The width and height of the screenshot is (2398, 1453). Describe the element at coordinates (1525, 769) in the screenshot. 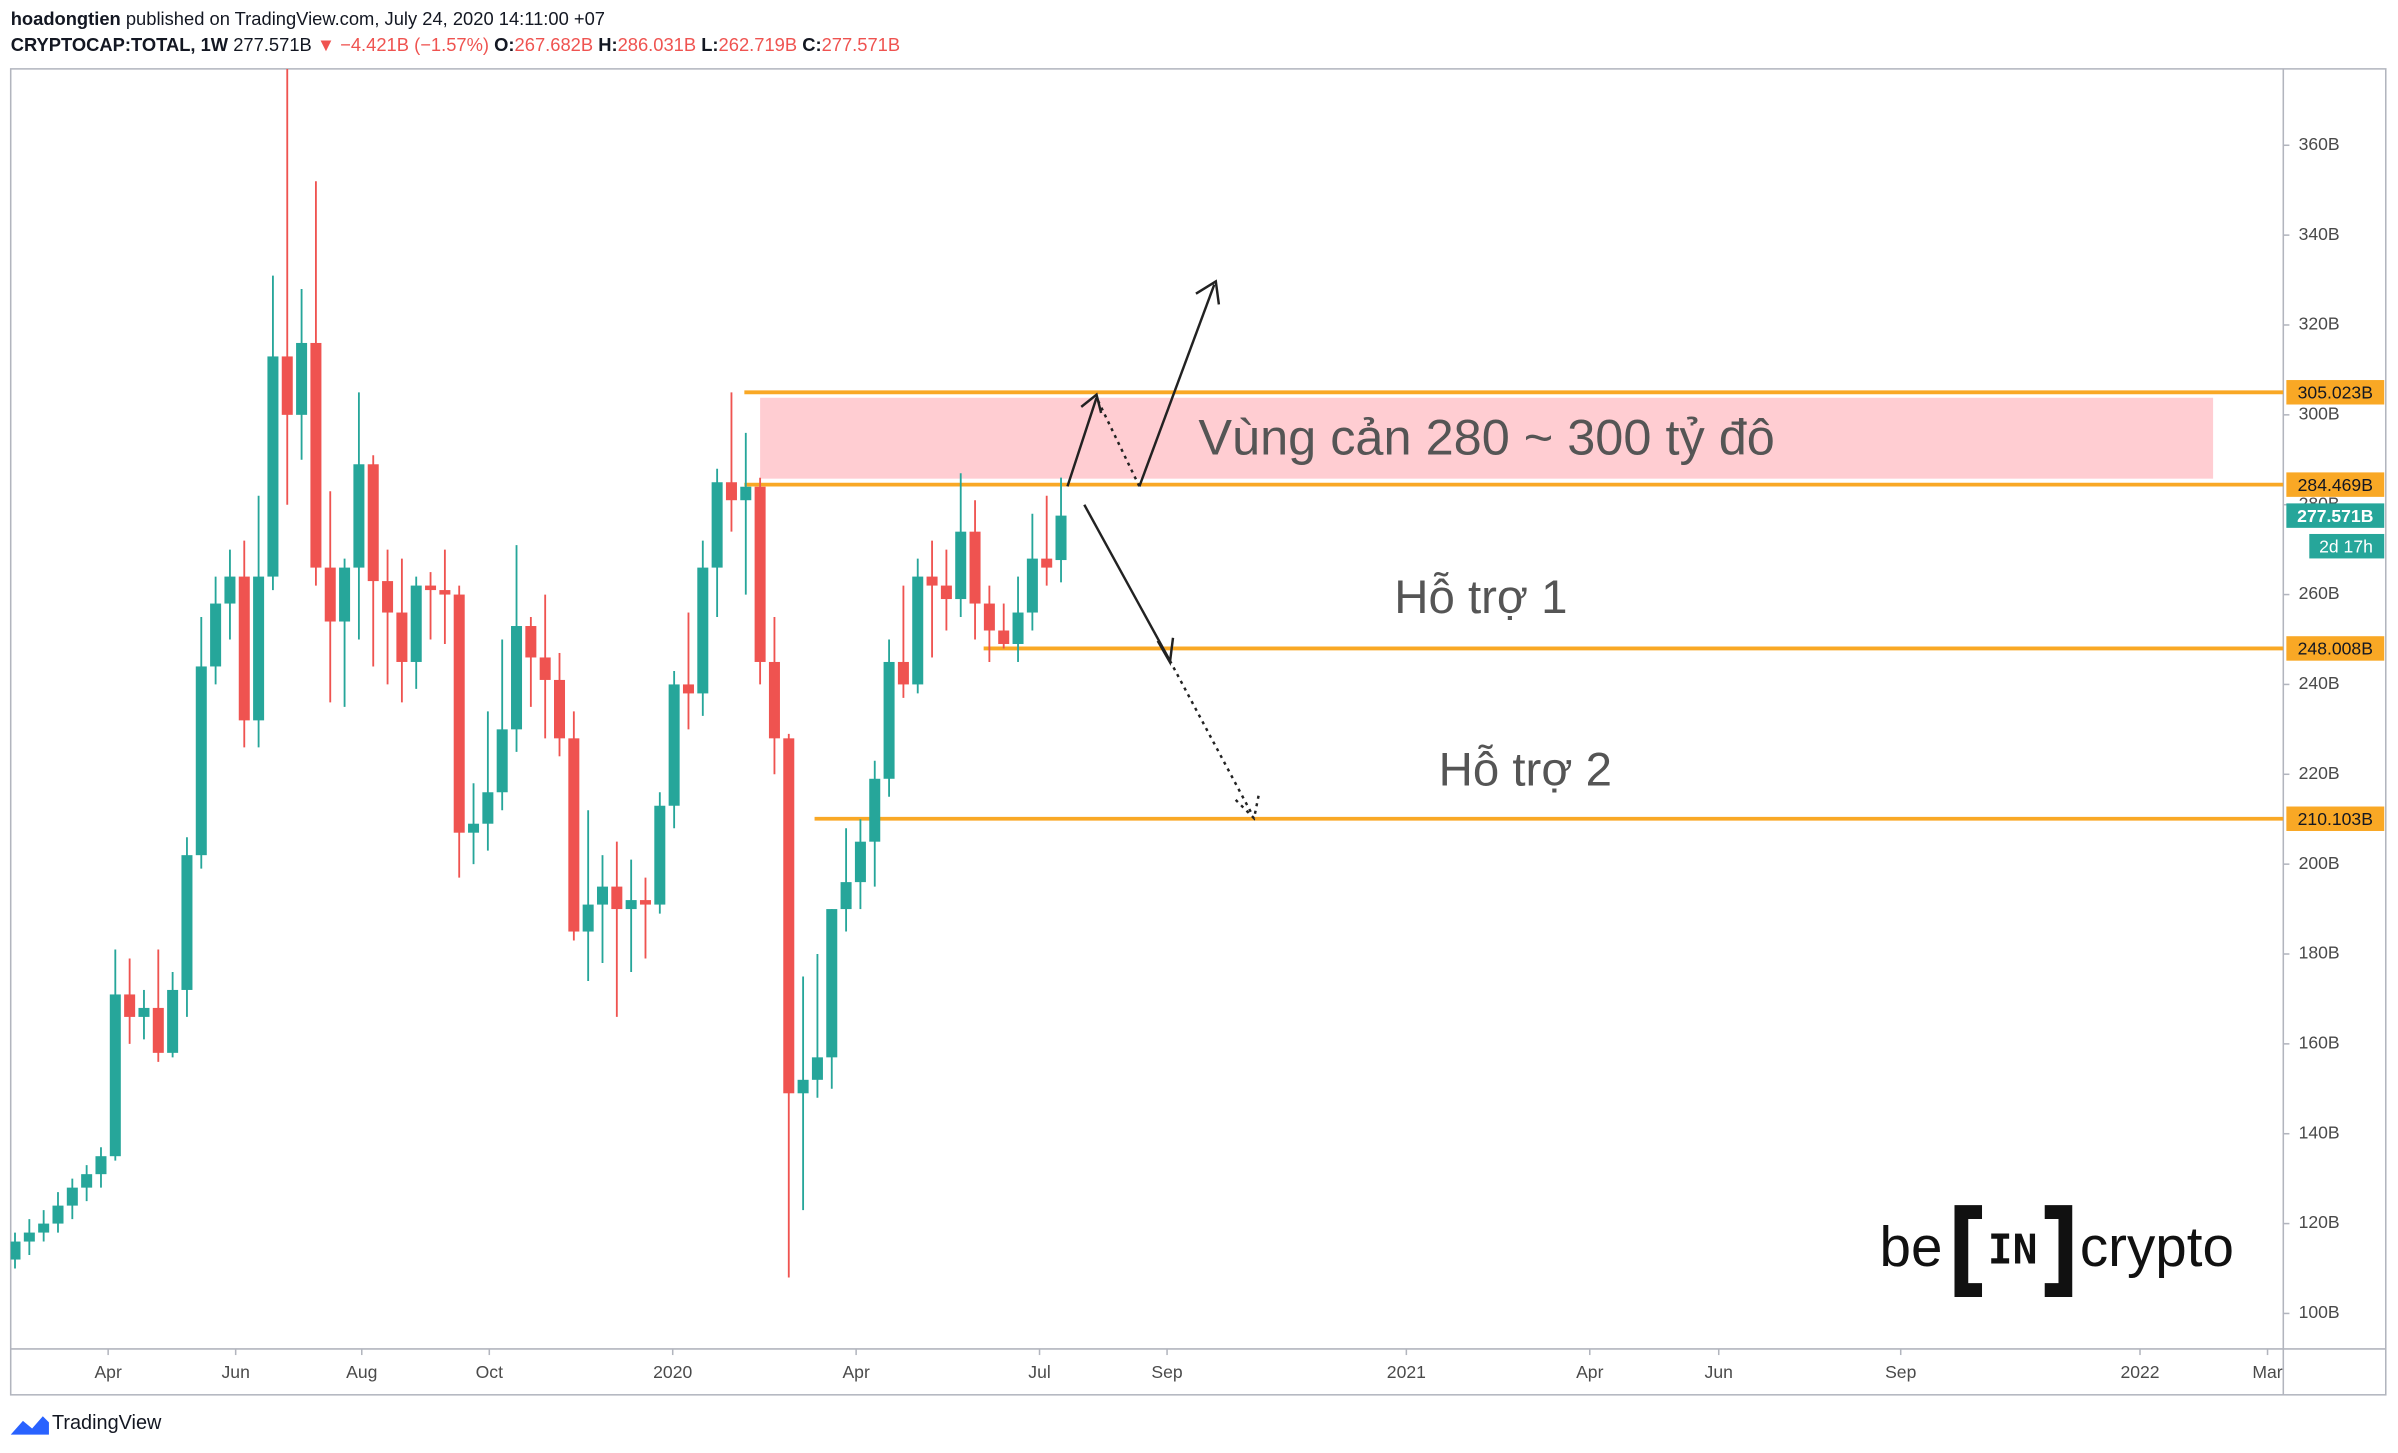

I see `annotation: Hỗ trợ 2` at that location.